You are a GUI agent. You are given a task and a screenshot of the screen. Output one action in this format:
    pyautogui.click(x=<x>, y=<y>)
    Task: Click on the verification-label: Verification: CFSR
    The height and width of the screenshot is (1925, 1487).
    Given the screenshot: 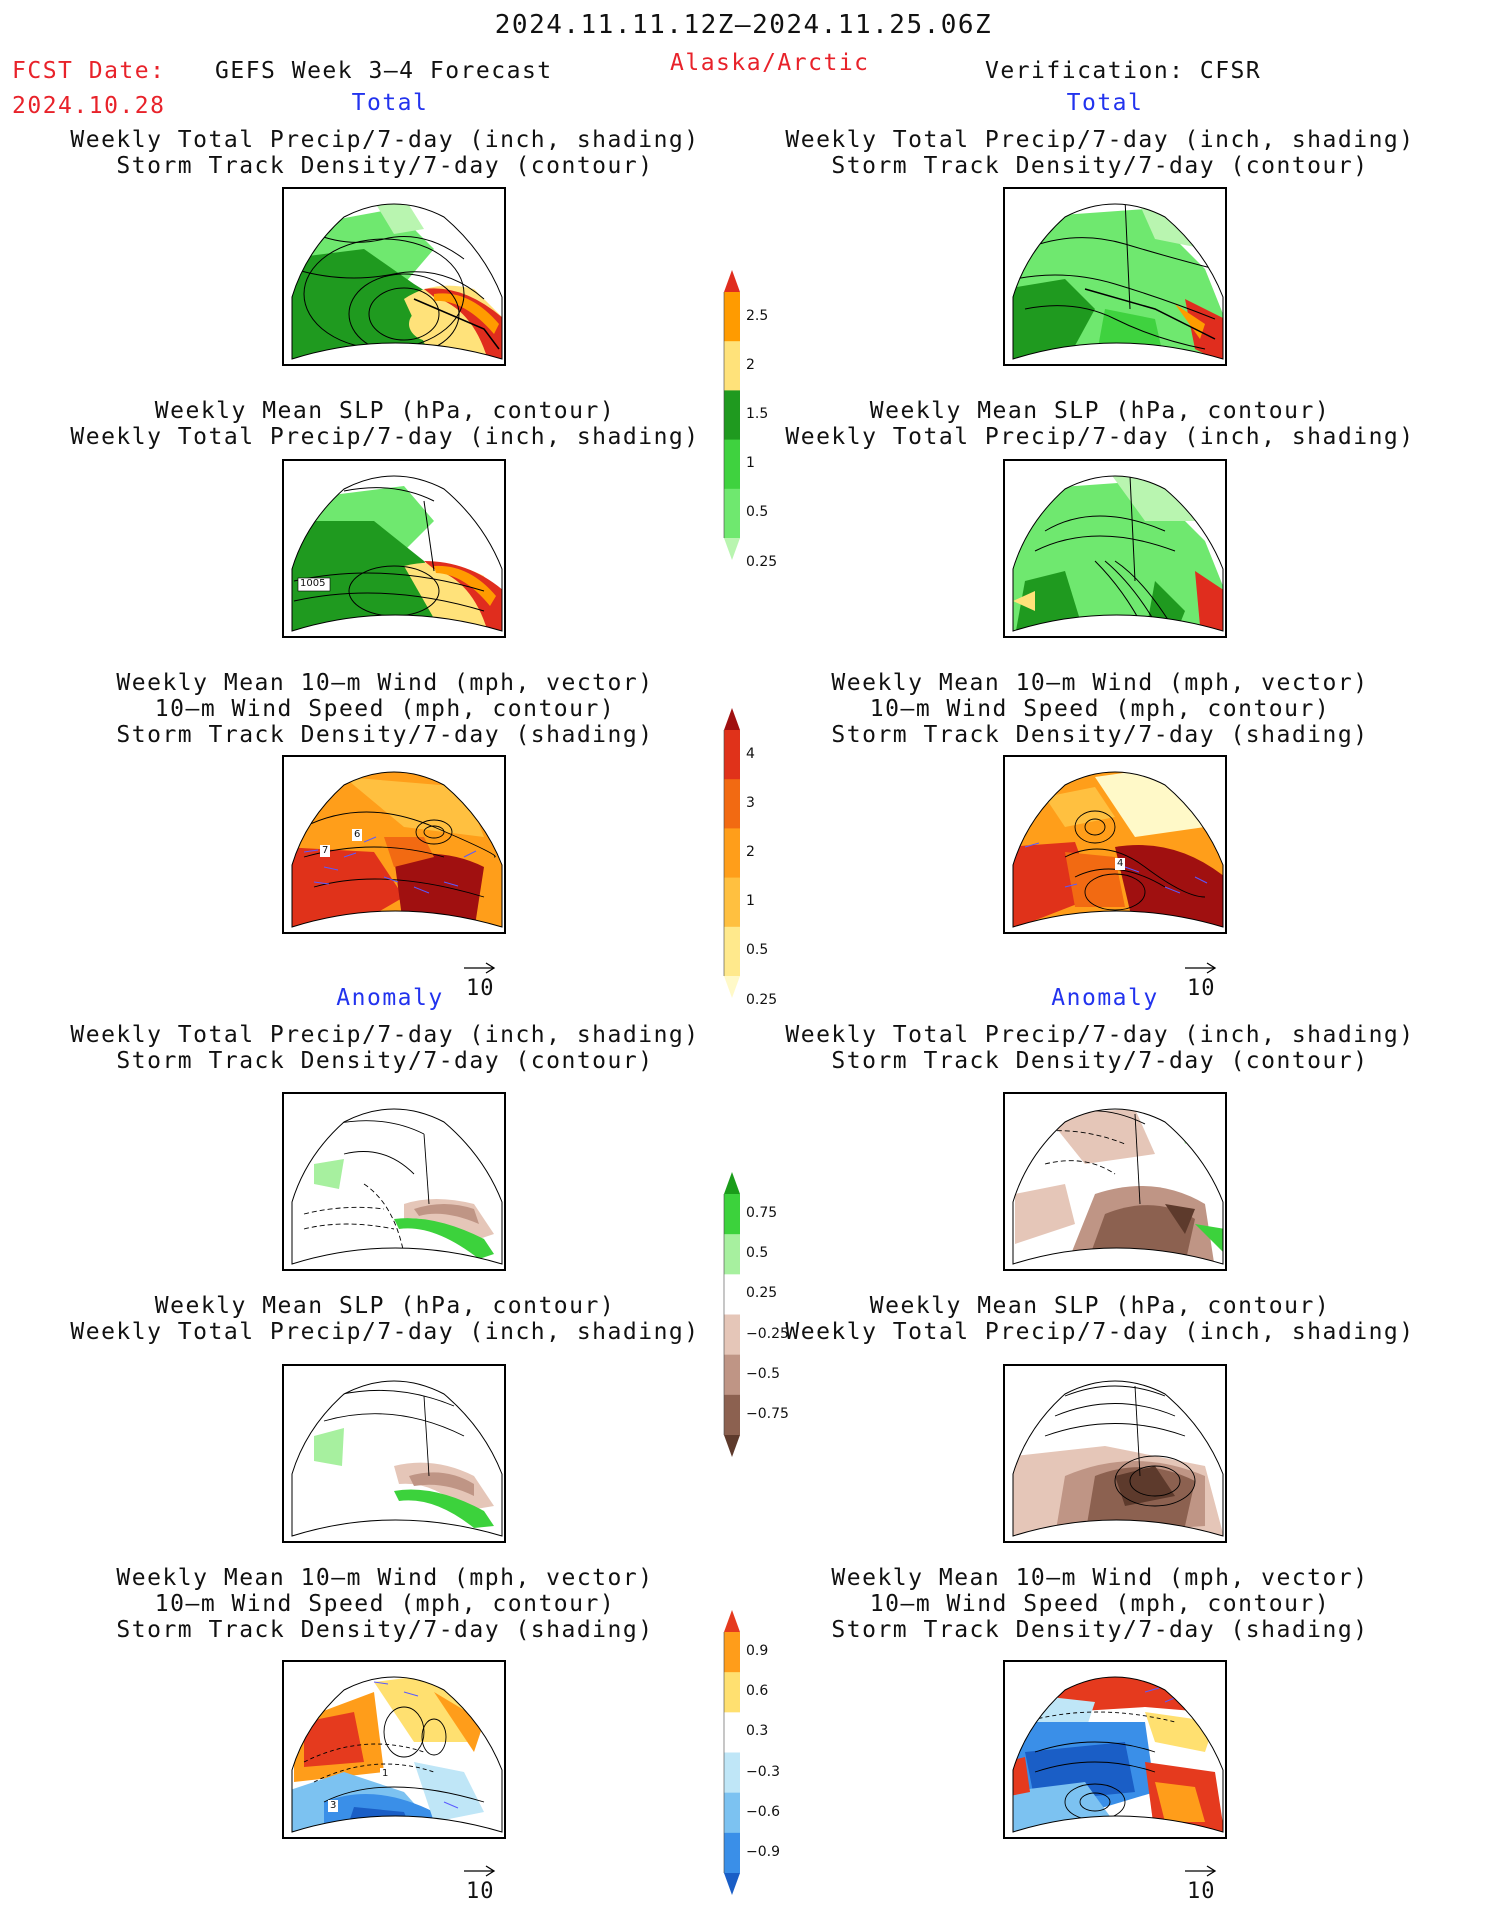 What is the action you would take?
    pyautogui.click(x=1123, y=71)
    